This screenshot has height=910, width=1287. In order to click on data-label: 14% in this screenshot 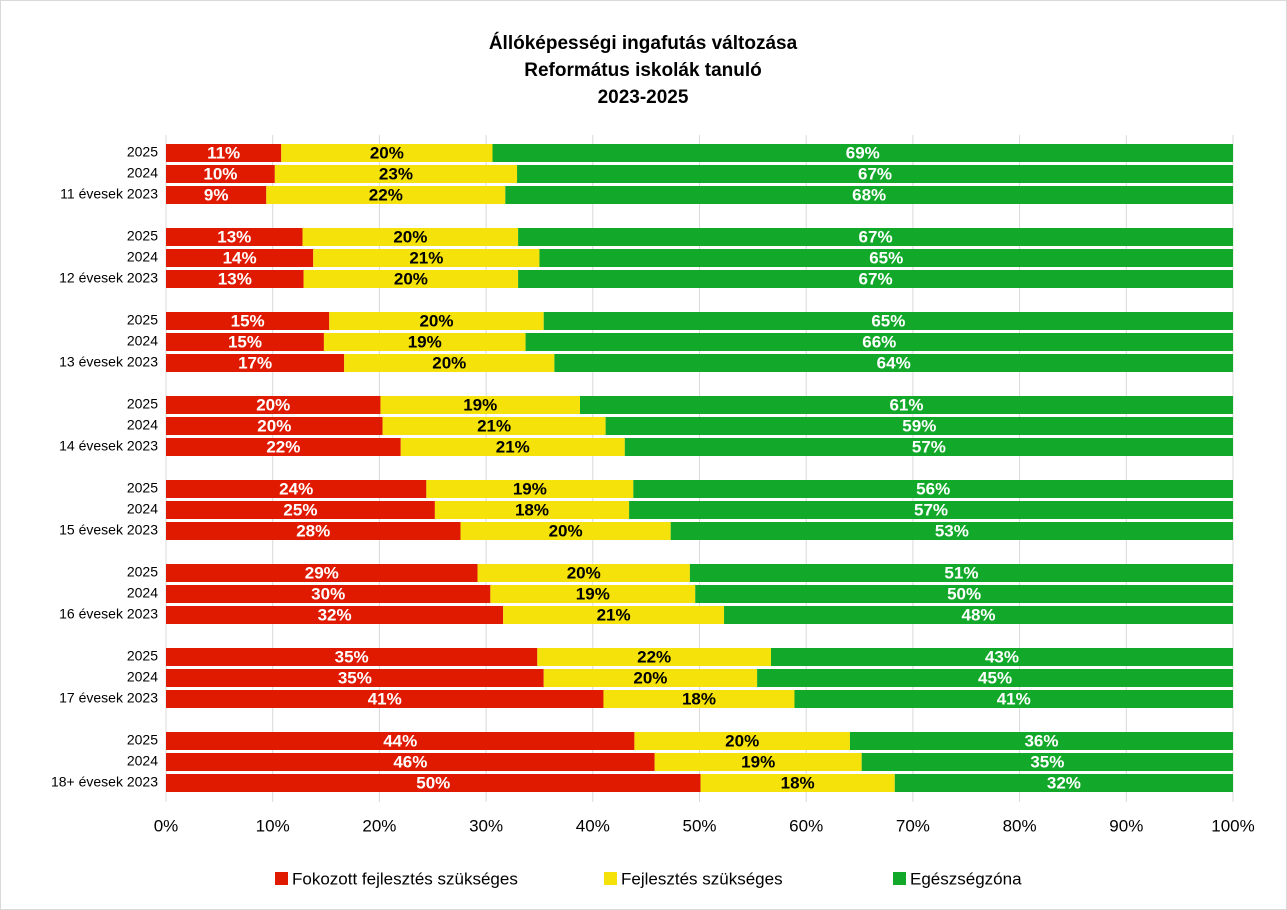, I will do `click(240, 257)`.